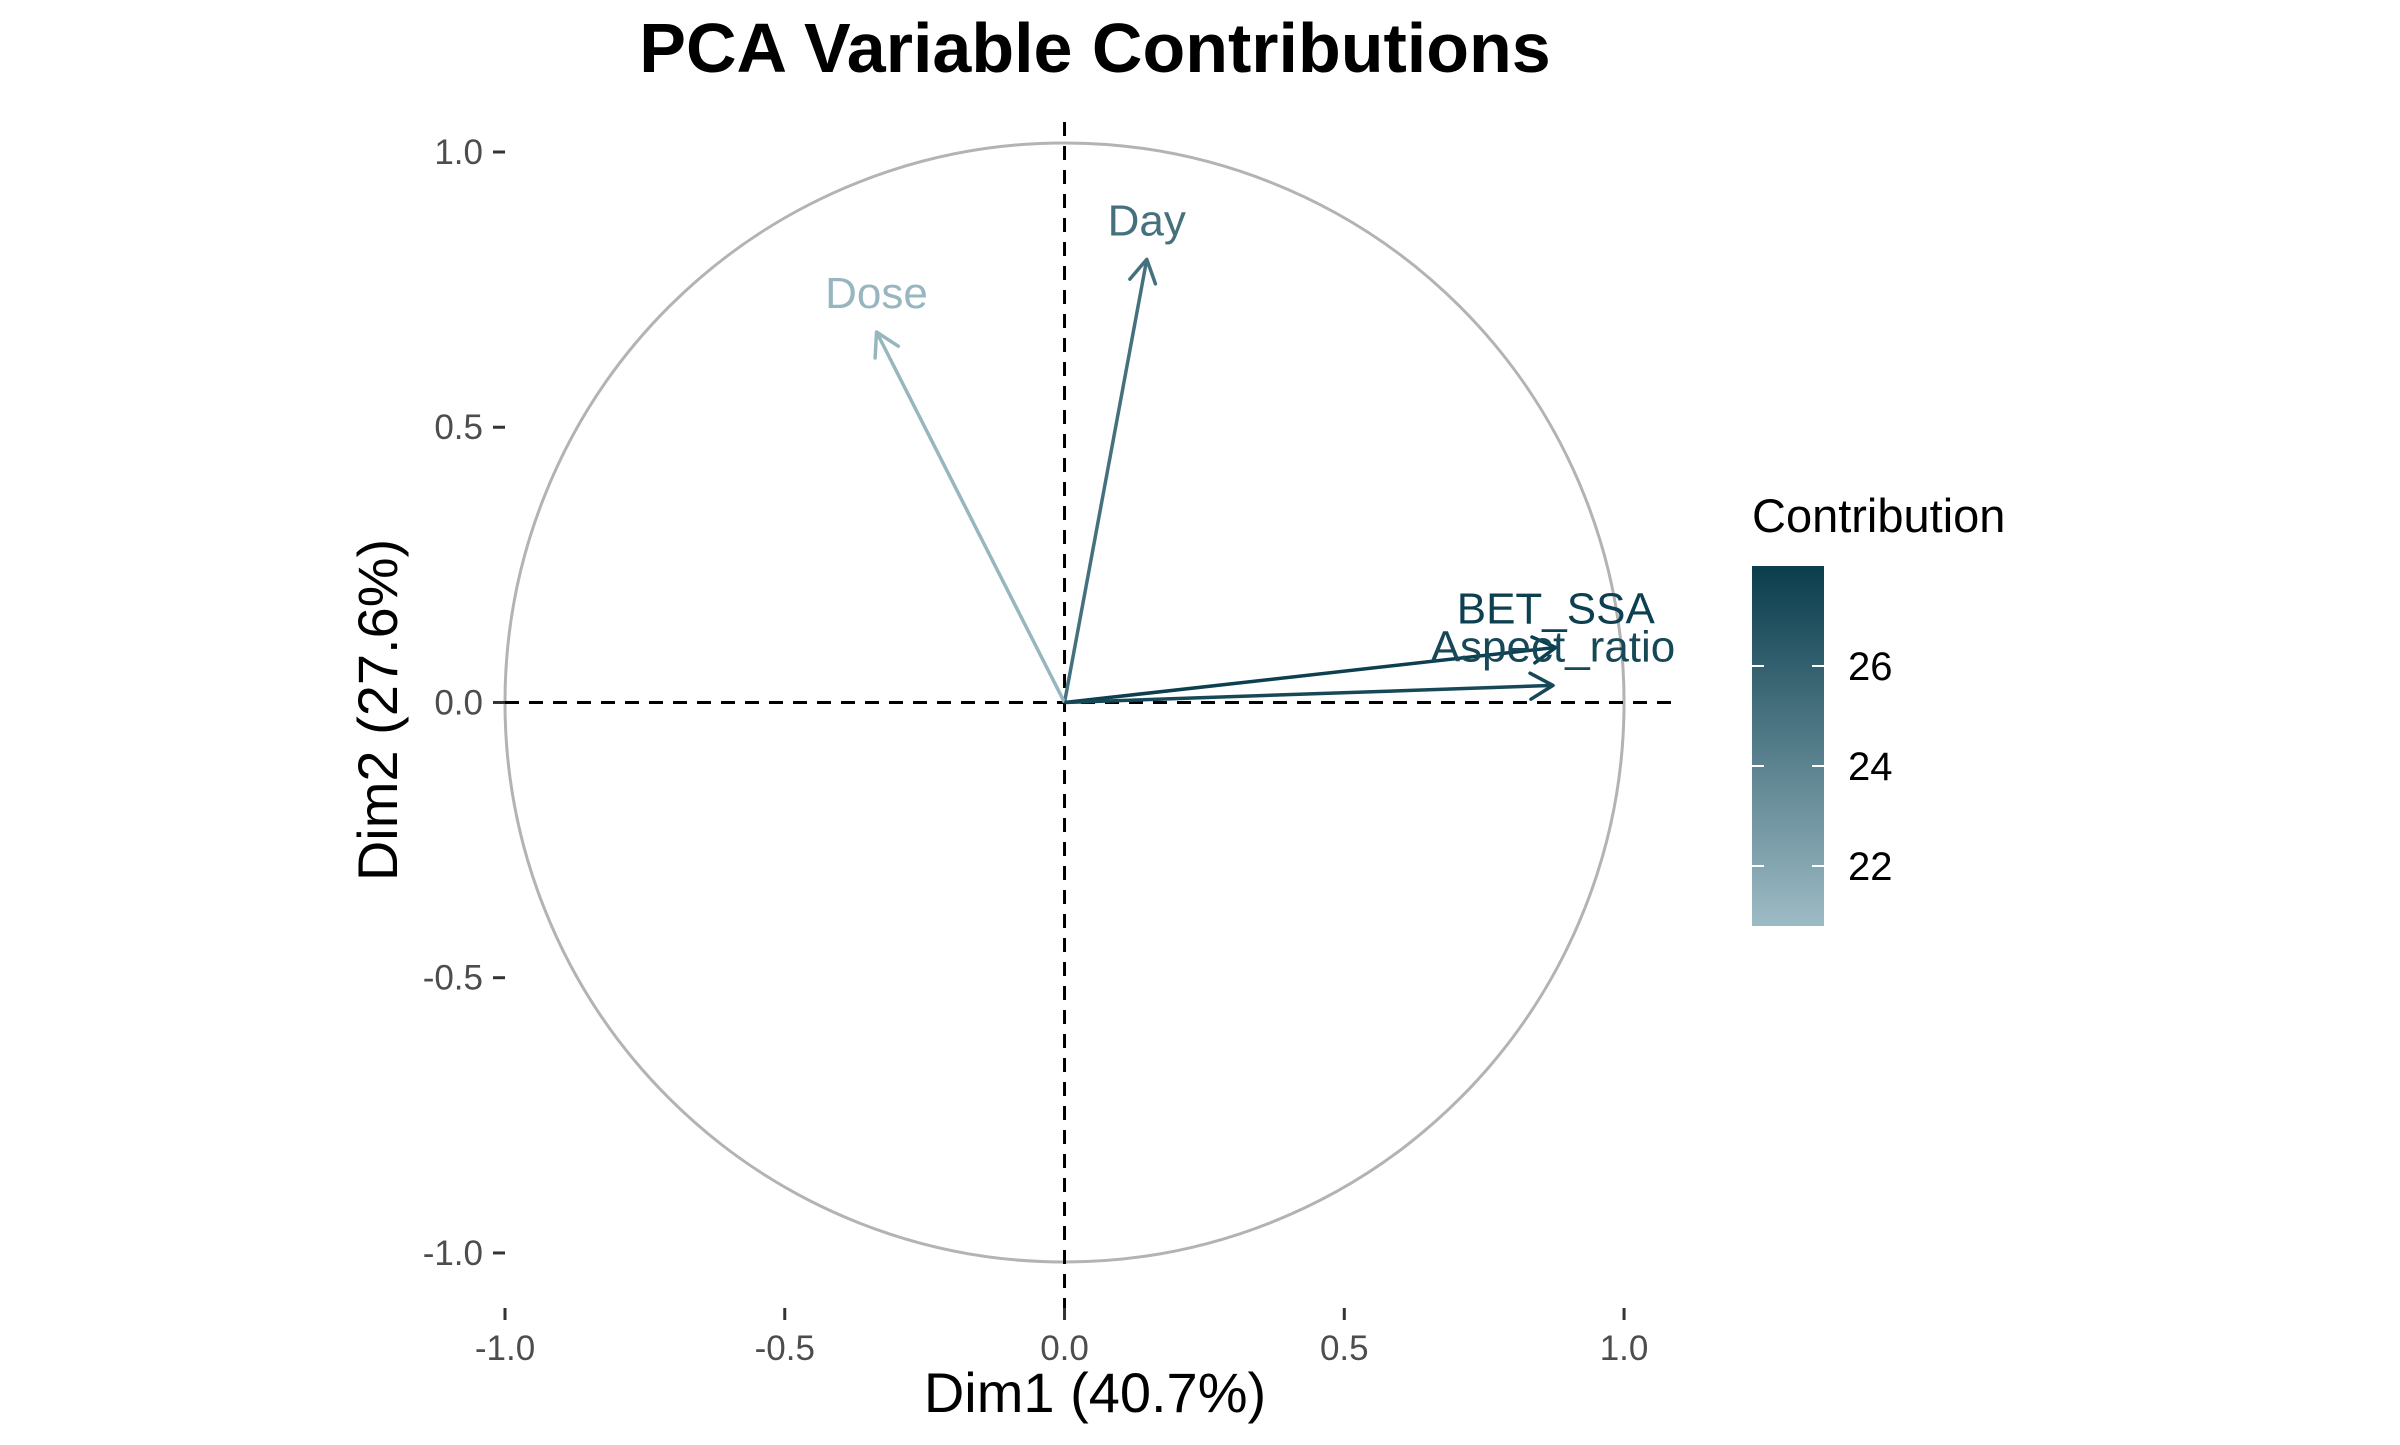  What do you see at coordinates (1147, 220) in the screenshot?
I see `variable-label-day: Day` at bounding box center [1147, 220].